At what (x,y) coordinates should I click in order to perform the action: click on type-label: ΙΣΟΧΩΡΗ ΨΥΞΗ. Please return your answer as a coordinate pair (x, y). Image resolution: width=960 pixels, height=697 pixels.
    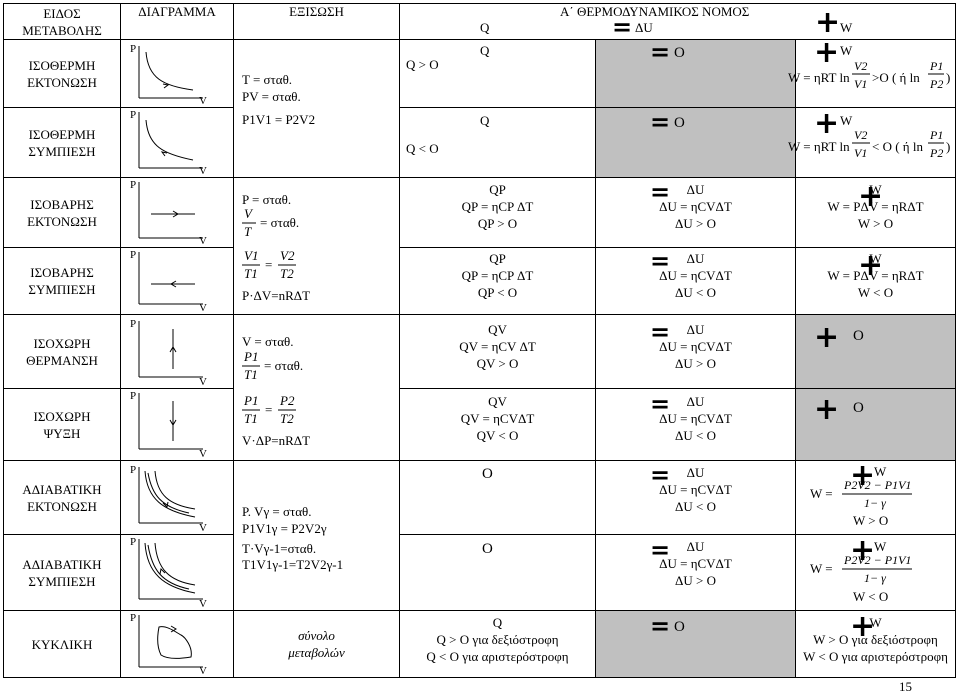
    Looking at the image, I should click on (62, 424).